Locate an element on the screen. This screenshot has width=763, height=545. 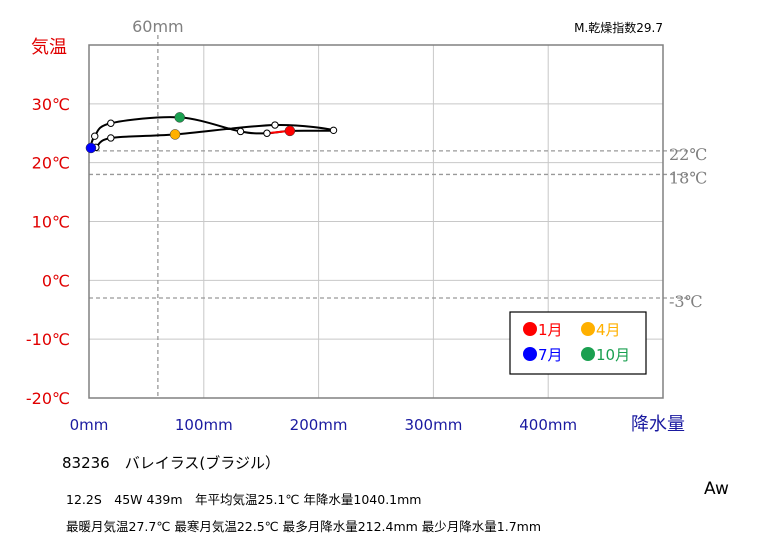
x-tick-label: 100mm is located at coordinates (204, 425).